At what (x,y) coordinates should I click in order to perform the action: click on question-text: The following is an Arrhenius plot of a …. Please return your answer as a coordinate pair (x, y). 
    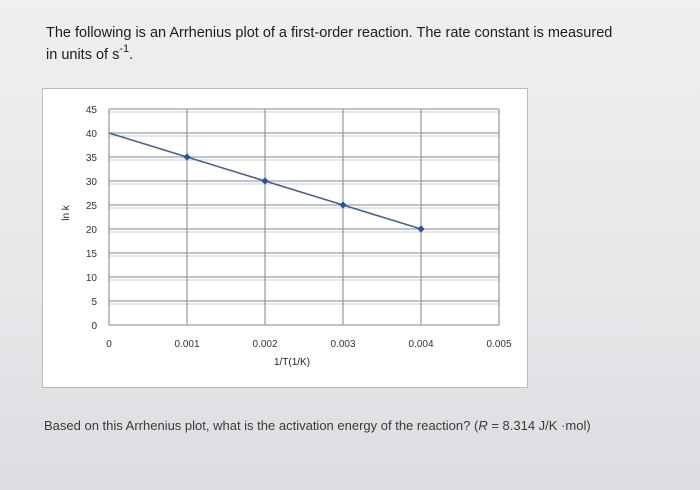
    Looking at the image, I should click on (366, 44).